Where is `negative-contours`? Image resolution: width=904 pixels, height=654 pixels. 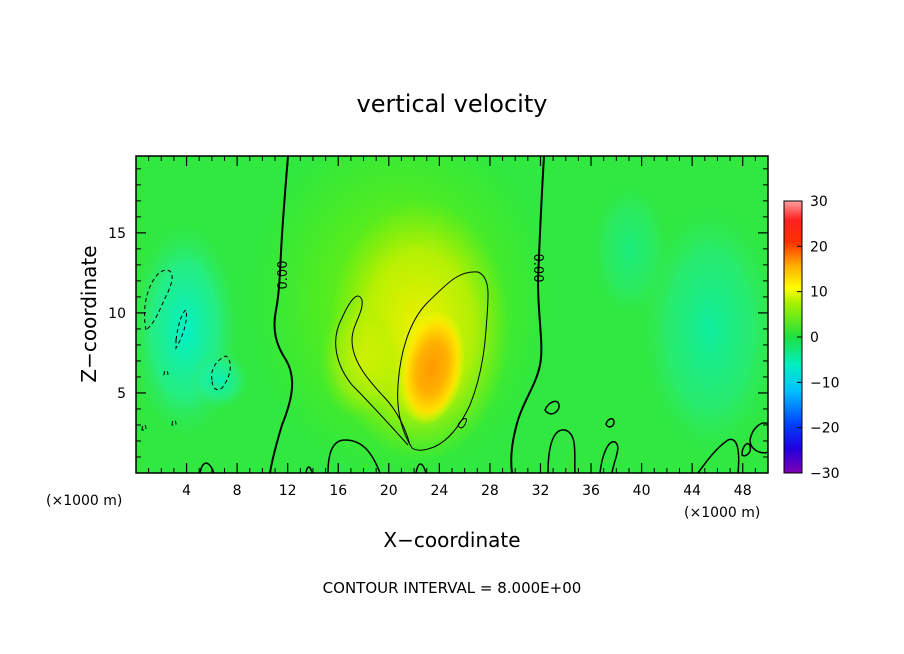
negative-contours is located at coordinates (186, 350).